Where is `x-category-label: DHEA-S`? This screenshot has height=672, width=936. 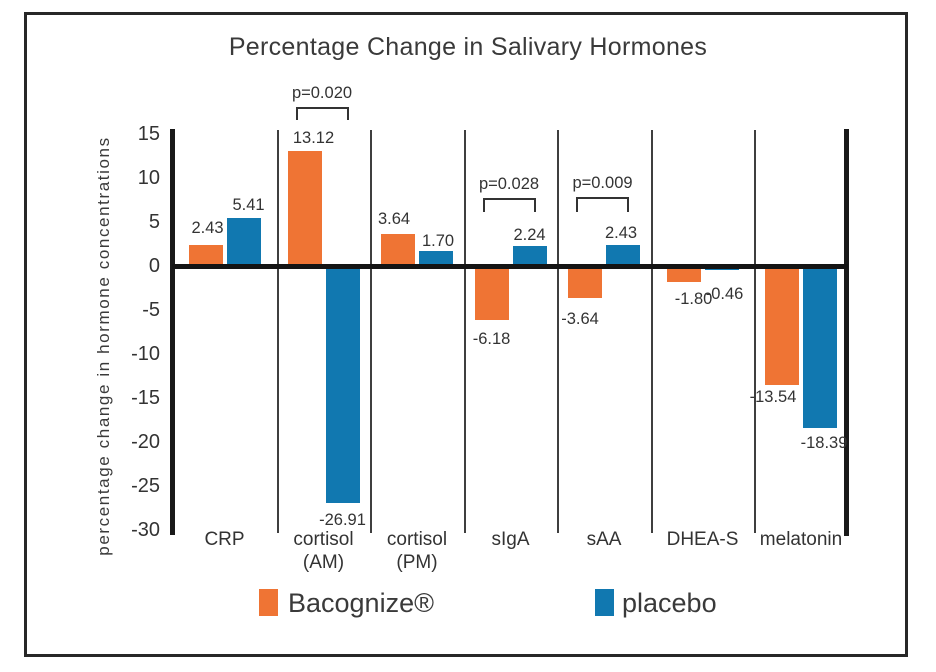
x-category-label: DHEA-S is located at coordinates (703, 539).